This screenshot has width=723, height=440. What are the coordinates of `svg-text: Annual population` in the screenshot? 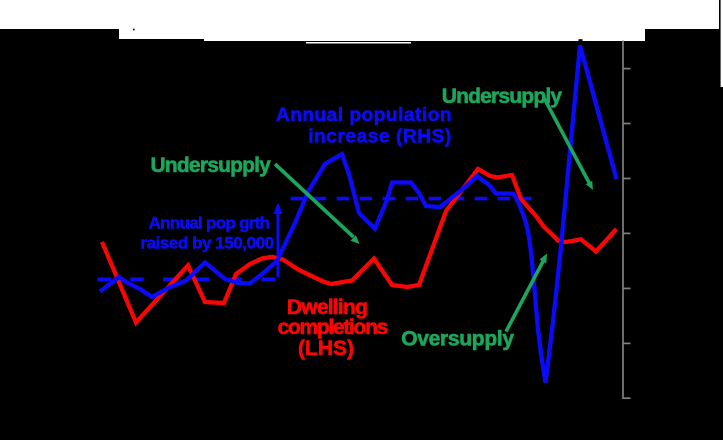 It's located at (364, 115).